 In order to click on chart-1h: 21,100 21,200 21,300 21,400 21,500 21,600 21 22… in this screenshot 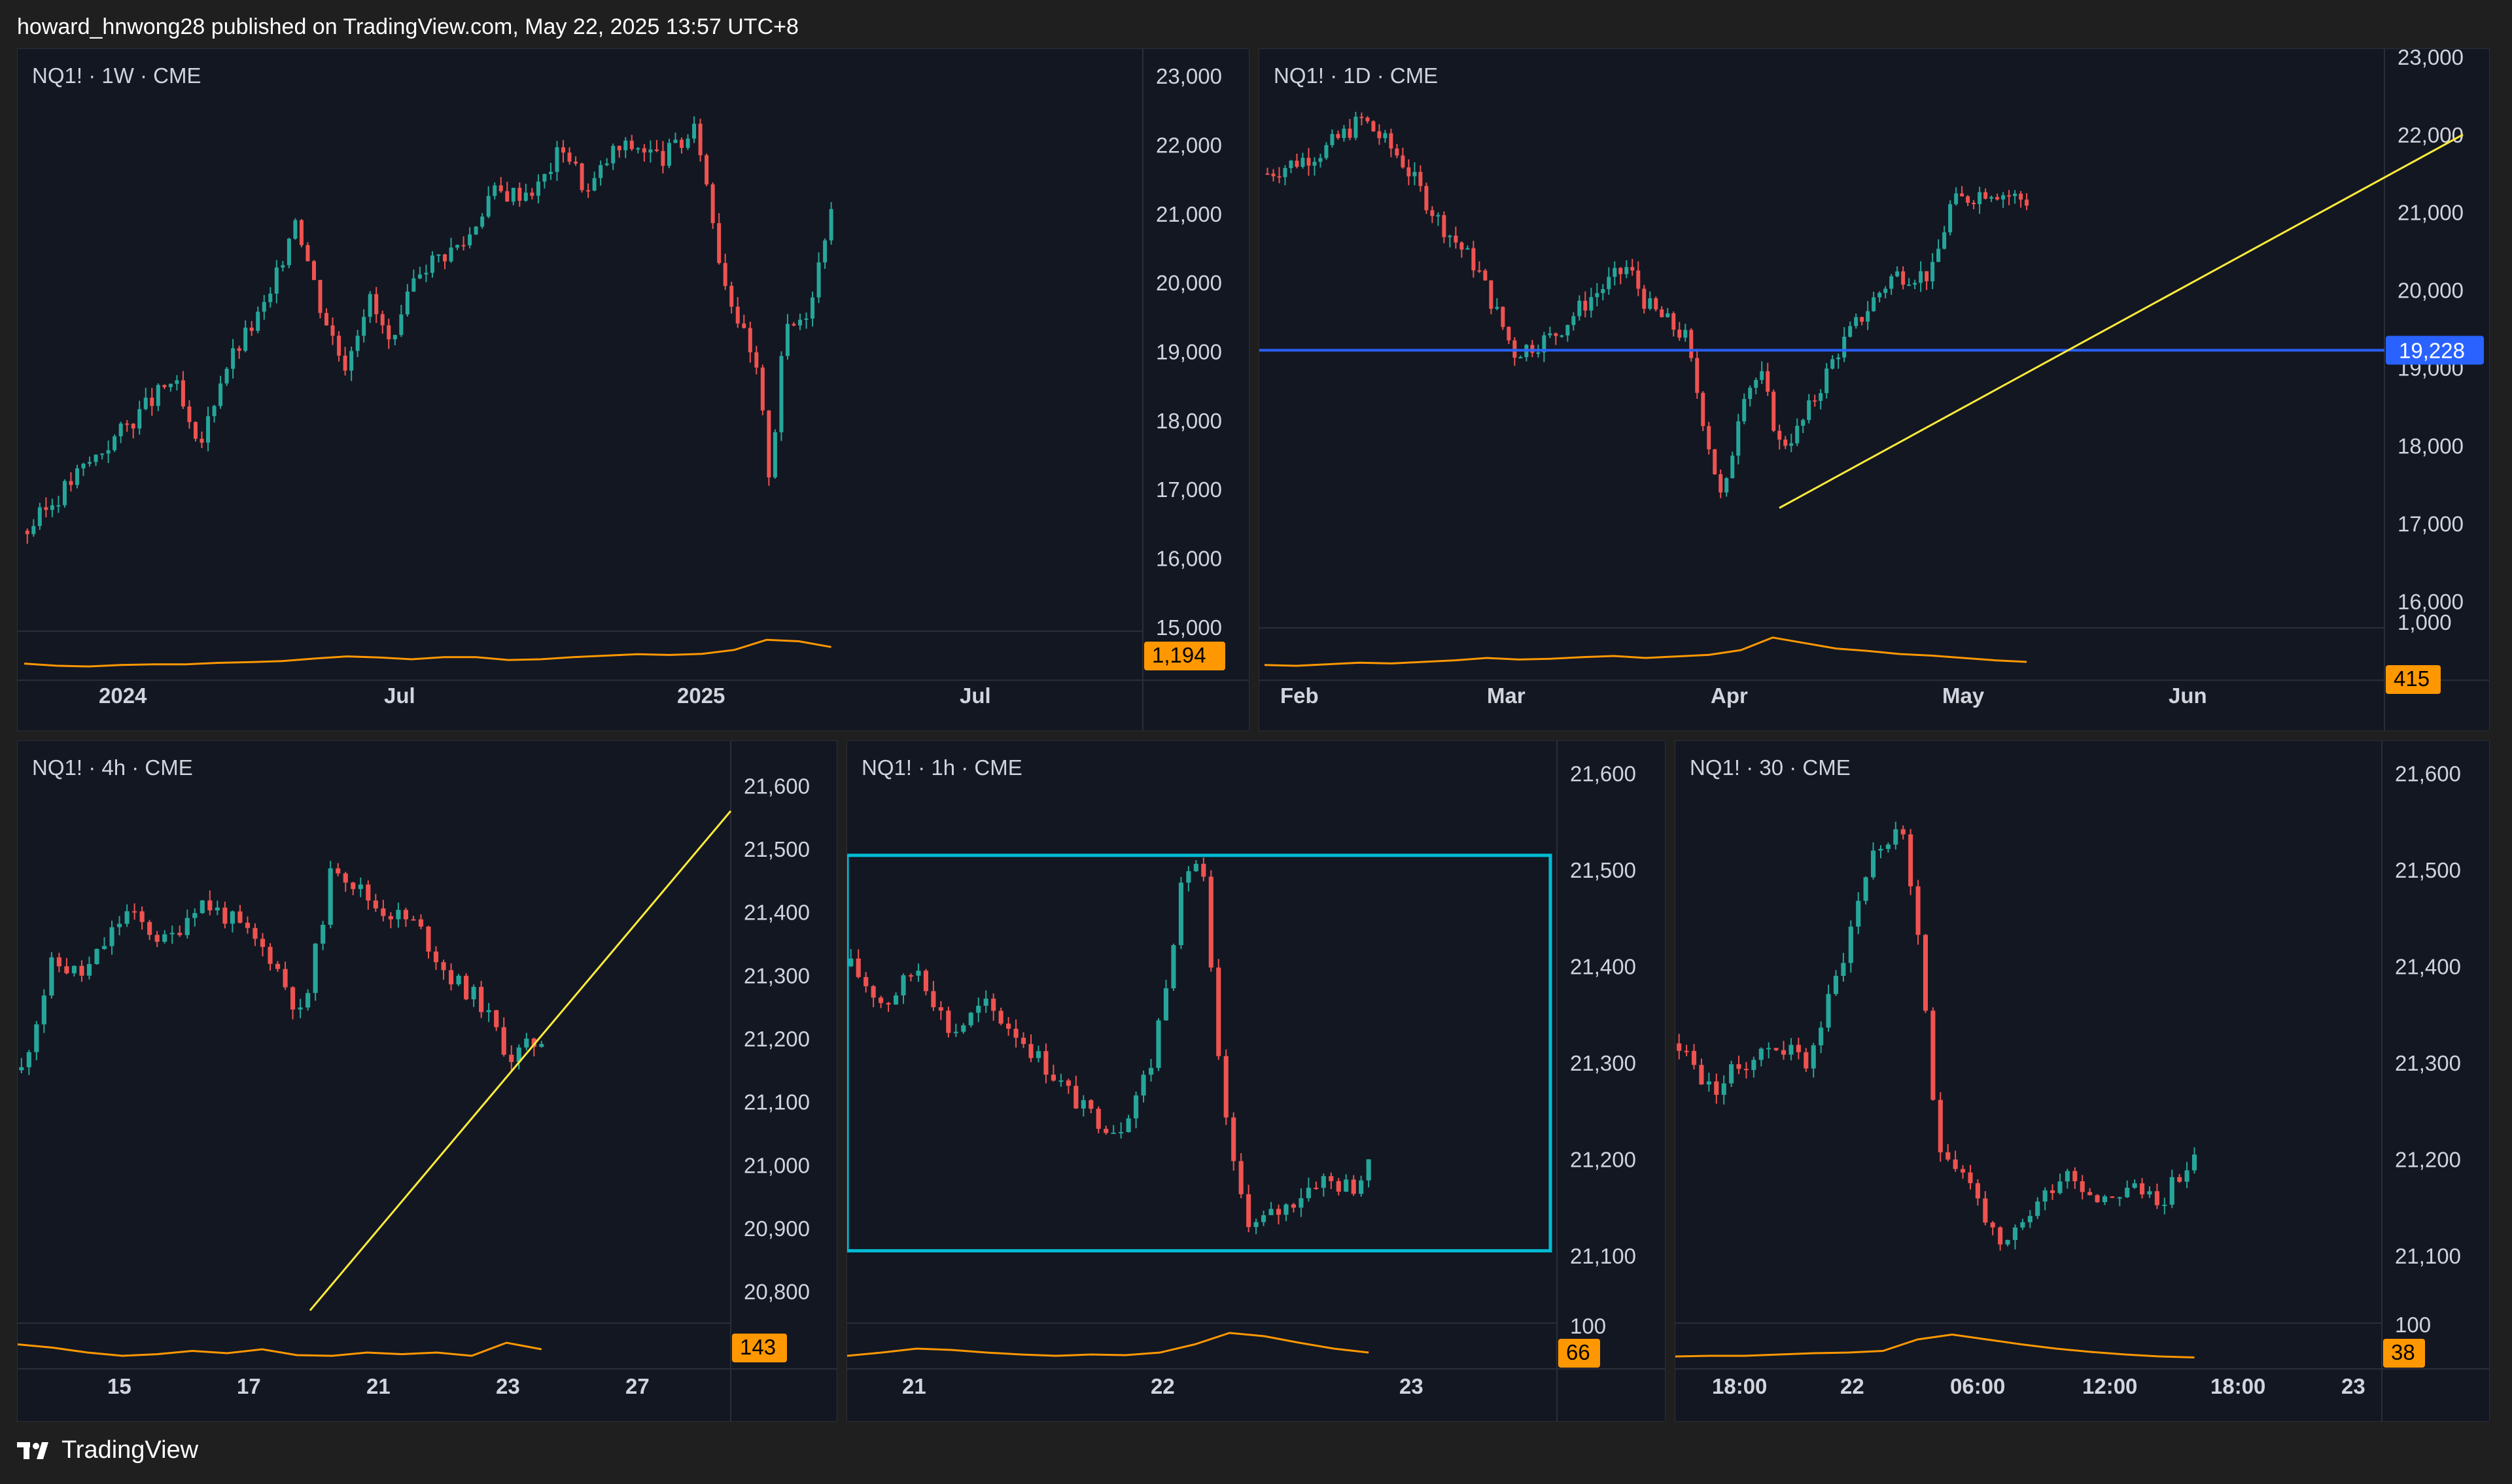, I will do `click(1256, 1081)`.